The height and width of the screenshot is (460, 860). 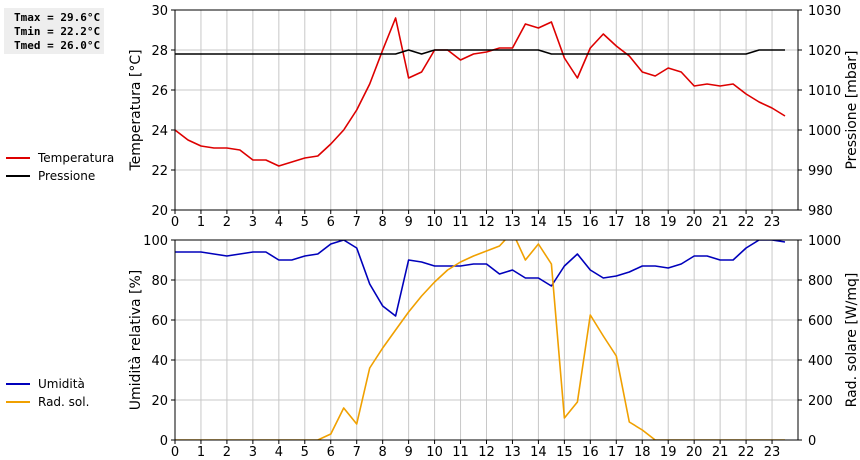 What do you see at coordinates (480, 52) in the screenshot?
I see `series-line-pressure` at bounding box center [480, 52].